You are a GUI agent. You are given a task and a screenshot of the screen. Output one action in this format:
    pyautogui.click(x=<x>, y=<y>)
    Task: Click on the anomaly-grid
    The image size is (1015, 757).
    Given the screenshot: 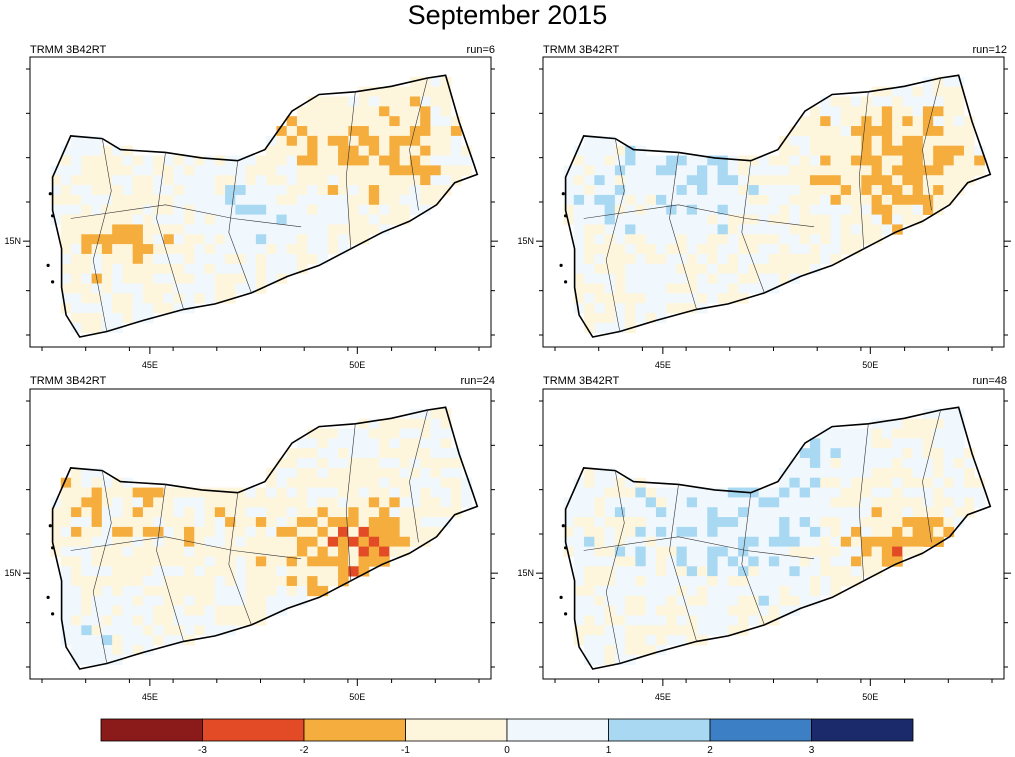 What is the action you would take?
    pyautogui.click(x=261, y=205)
    